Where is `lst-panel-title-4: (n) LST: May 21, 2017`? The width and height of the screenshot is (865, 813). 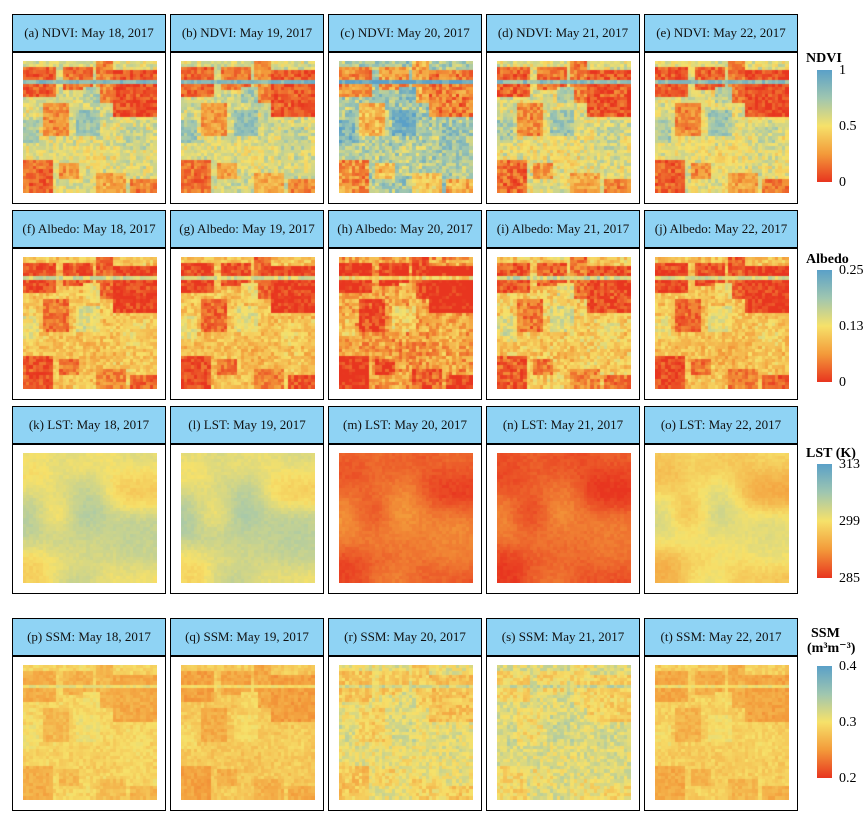 lst-panel-title-4: (n) LST: May 21, 2017 is located at coordinates (563, 425).